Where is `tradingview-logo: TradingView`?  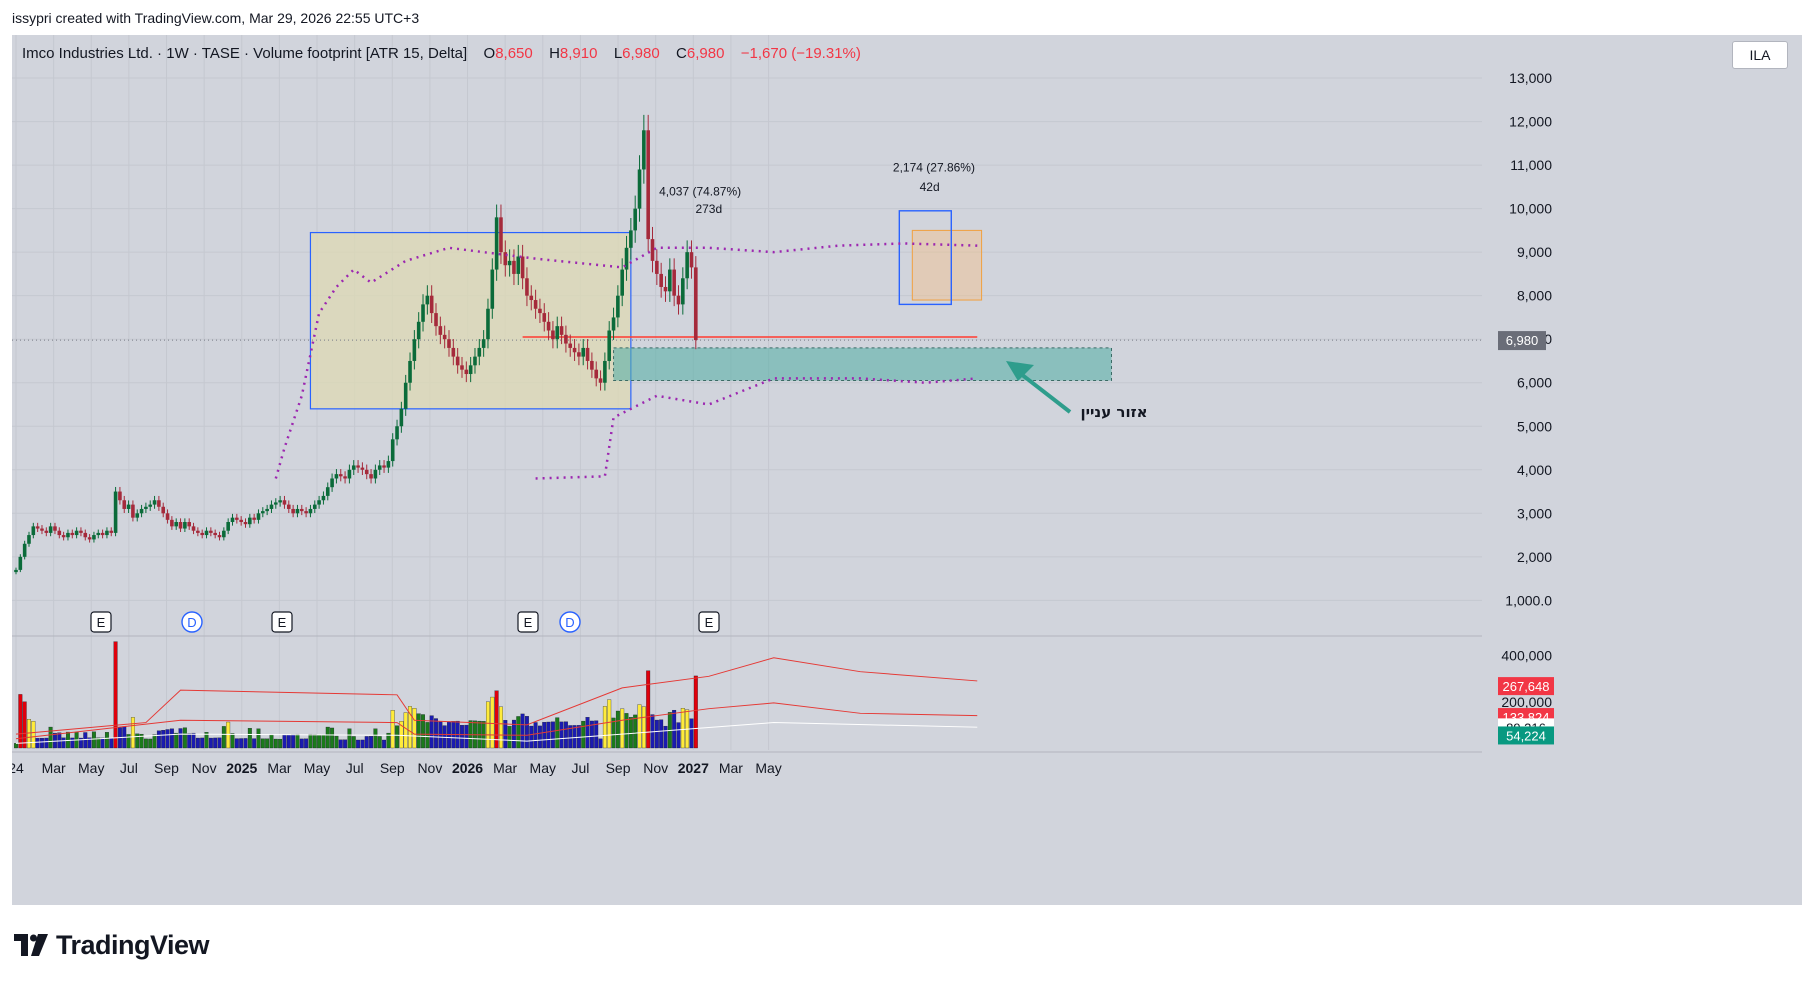
tradingview-logo: TradingView is located at coordinates (112, 945).